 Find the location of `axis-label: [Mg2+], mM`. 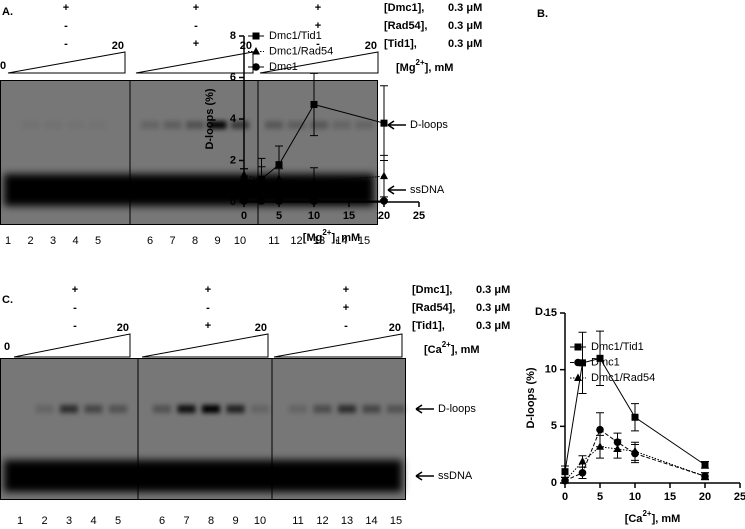

axis-label: [Mg2+], mM is located at coordinates (331, 236).